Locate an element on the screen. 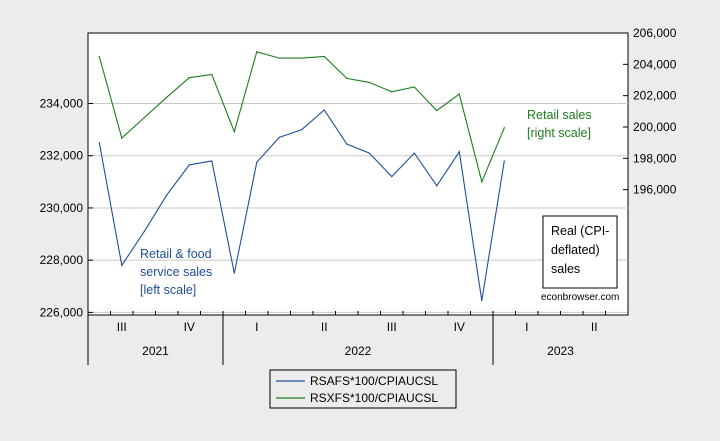  x-year-label: 2021 is located at coordinates (155, 351).